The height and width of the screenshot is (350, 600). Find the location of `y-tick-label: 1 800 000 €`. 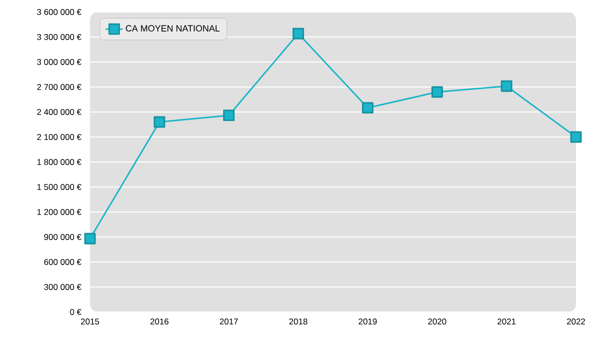

y-tick-label: 1 800 000 € is located at coordinates (59, 162).